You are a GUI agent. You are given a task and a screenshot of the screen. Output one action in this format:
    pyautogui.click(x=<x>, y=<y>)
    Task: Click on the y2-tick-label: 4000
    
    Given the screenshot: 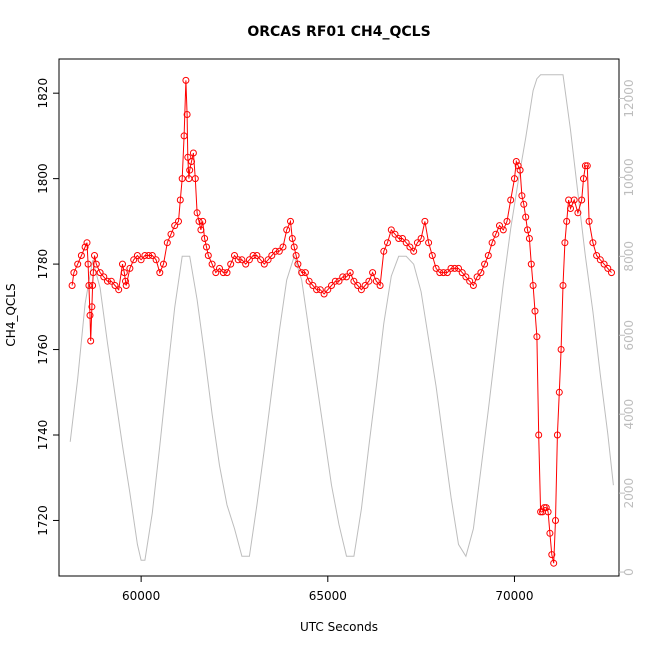 What is the action you would take?
    pyautogui.click(x=629, y=414)
    